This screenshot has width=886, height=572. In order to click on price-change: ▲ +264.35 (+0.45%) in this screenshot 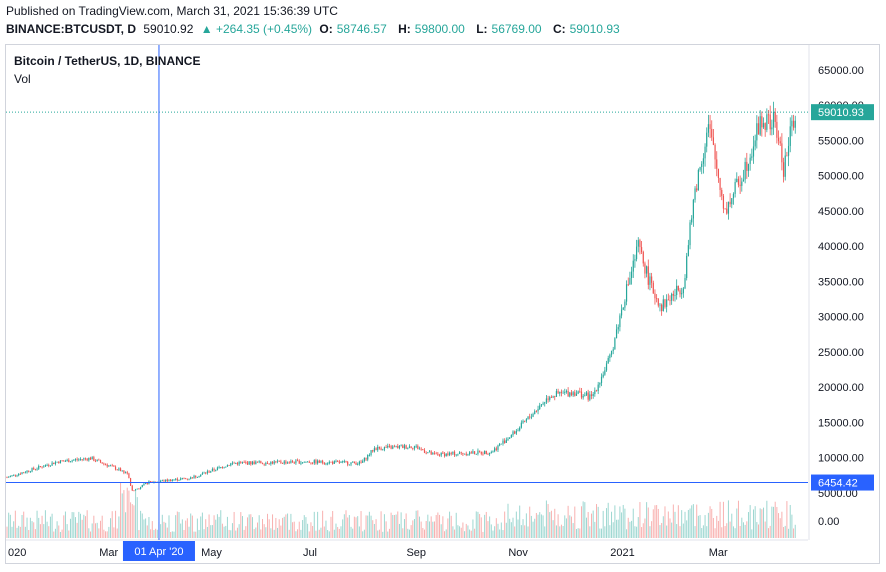, I will do `click(256, 29)`.